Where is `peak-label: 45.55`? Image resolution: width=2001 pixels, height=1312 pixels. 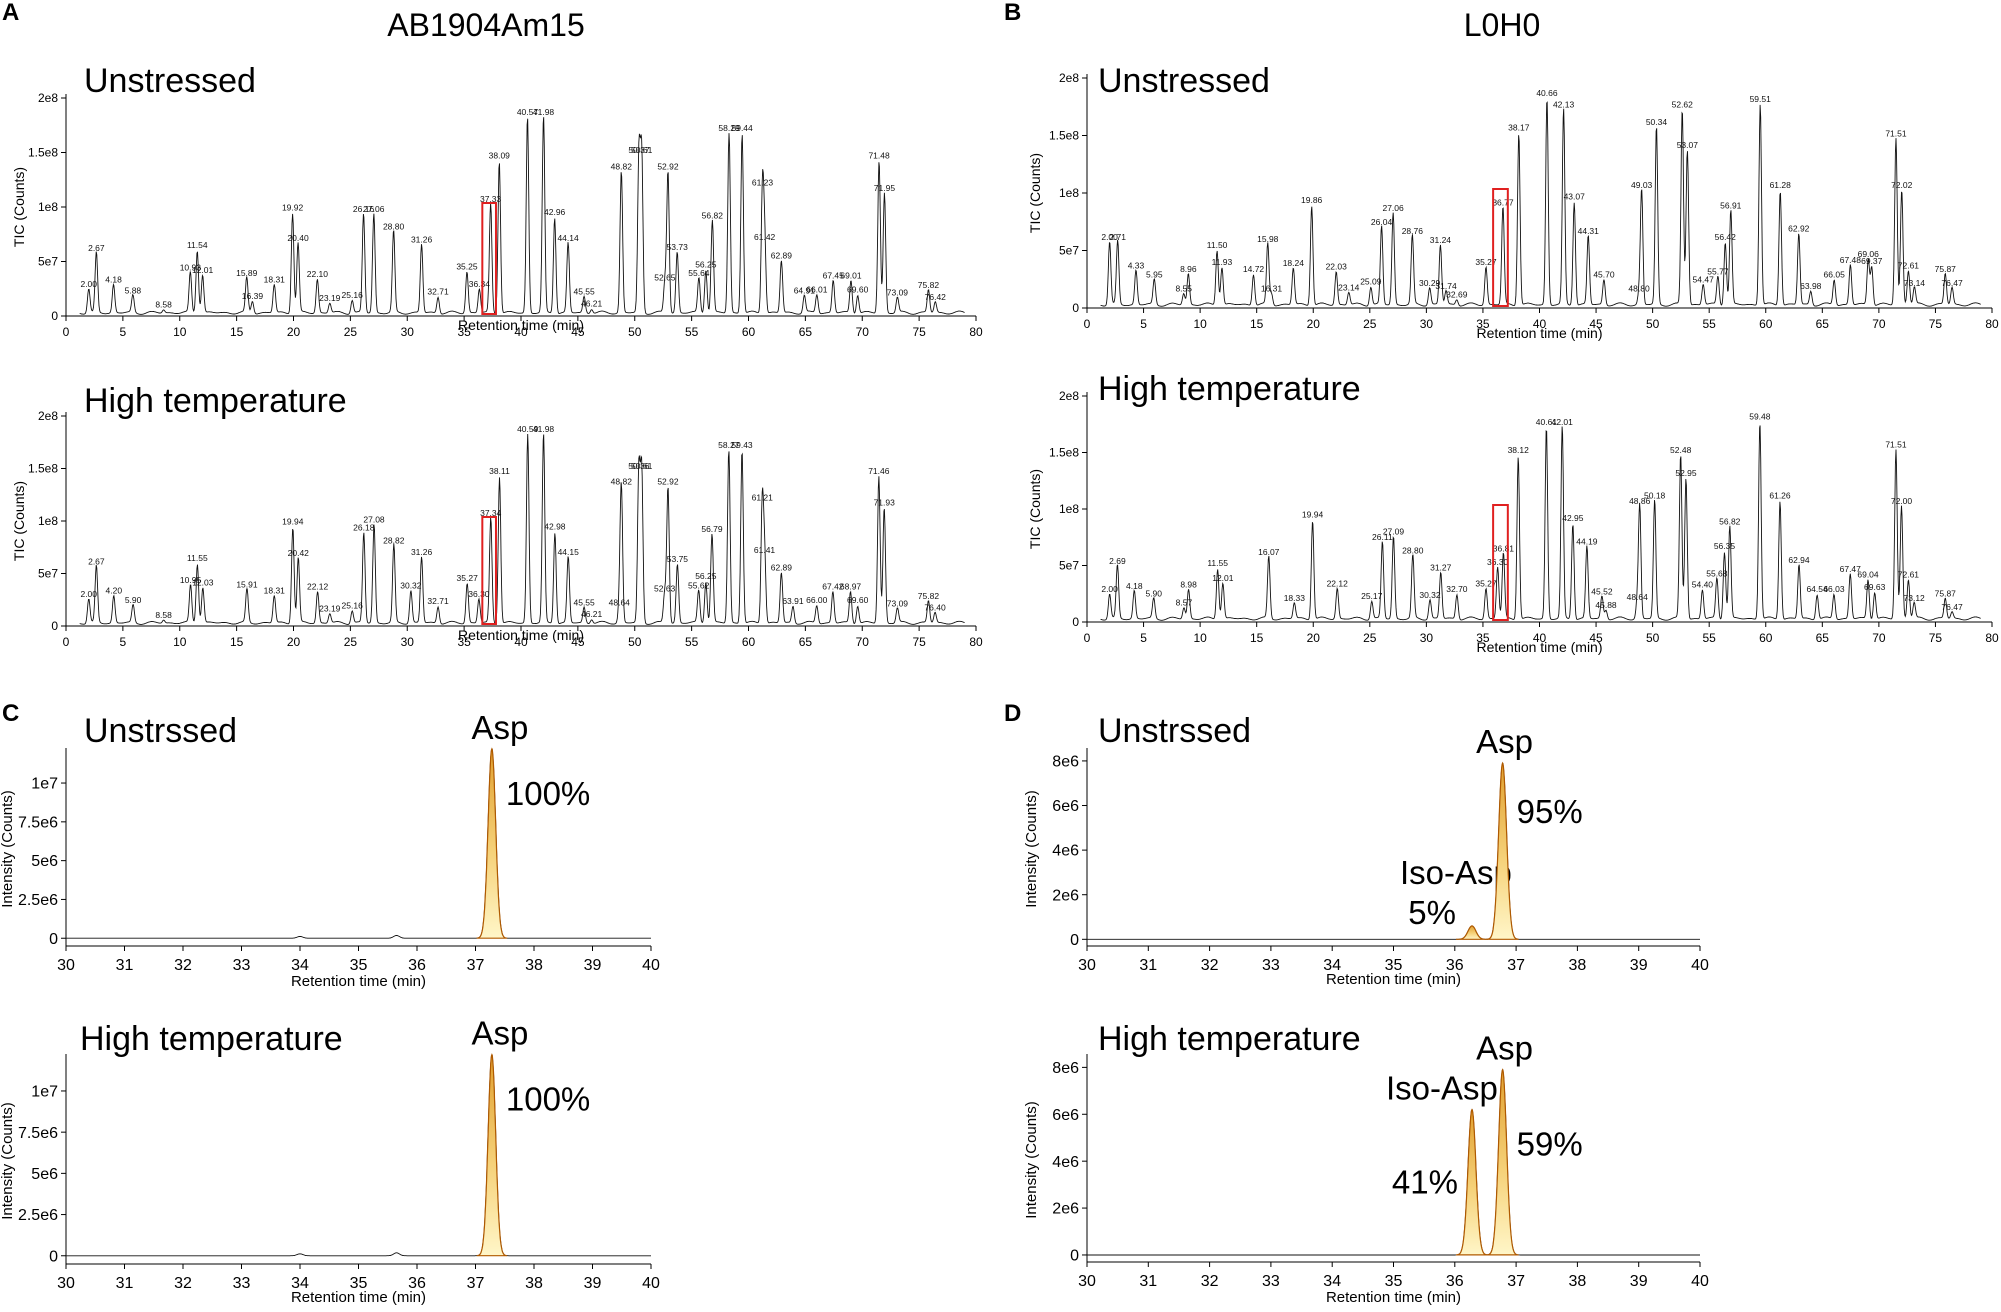
peak-label: 45.55 is located at coordinates (584, 292).